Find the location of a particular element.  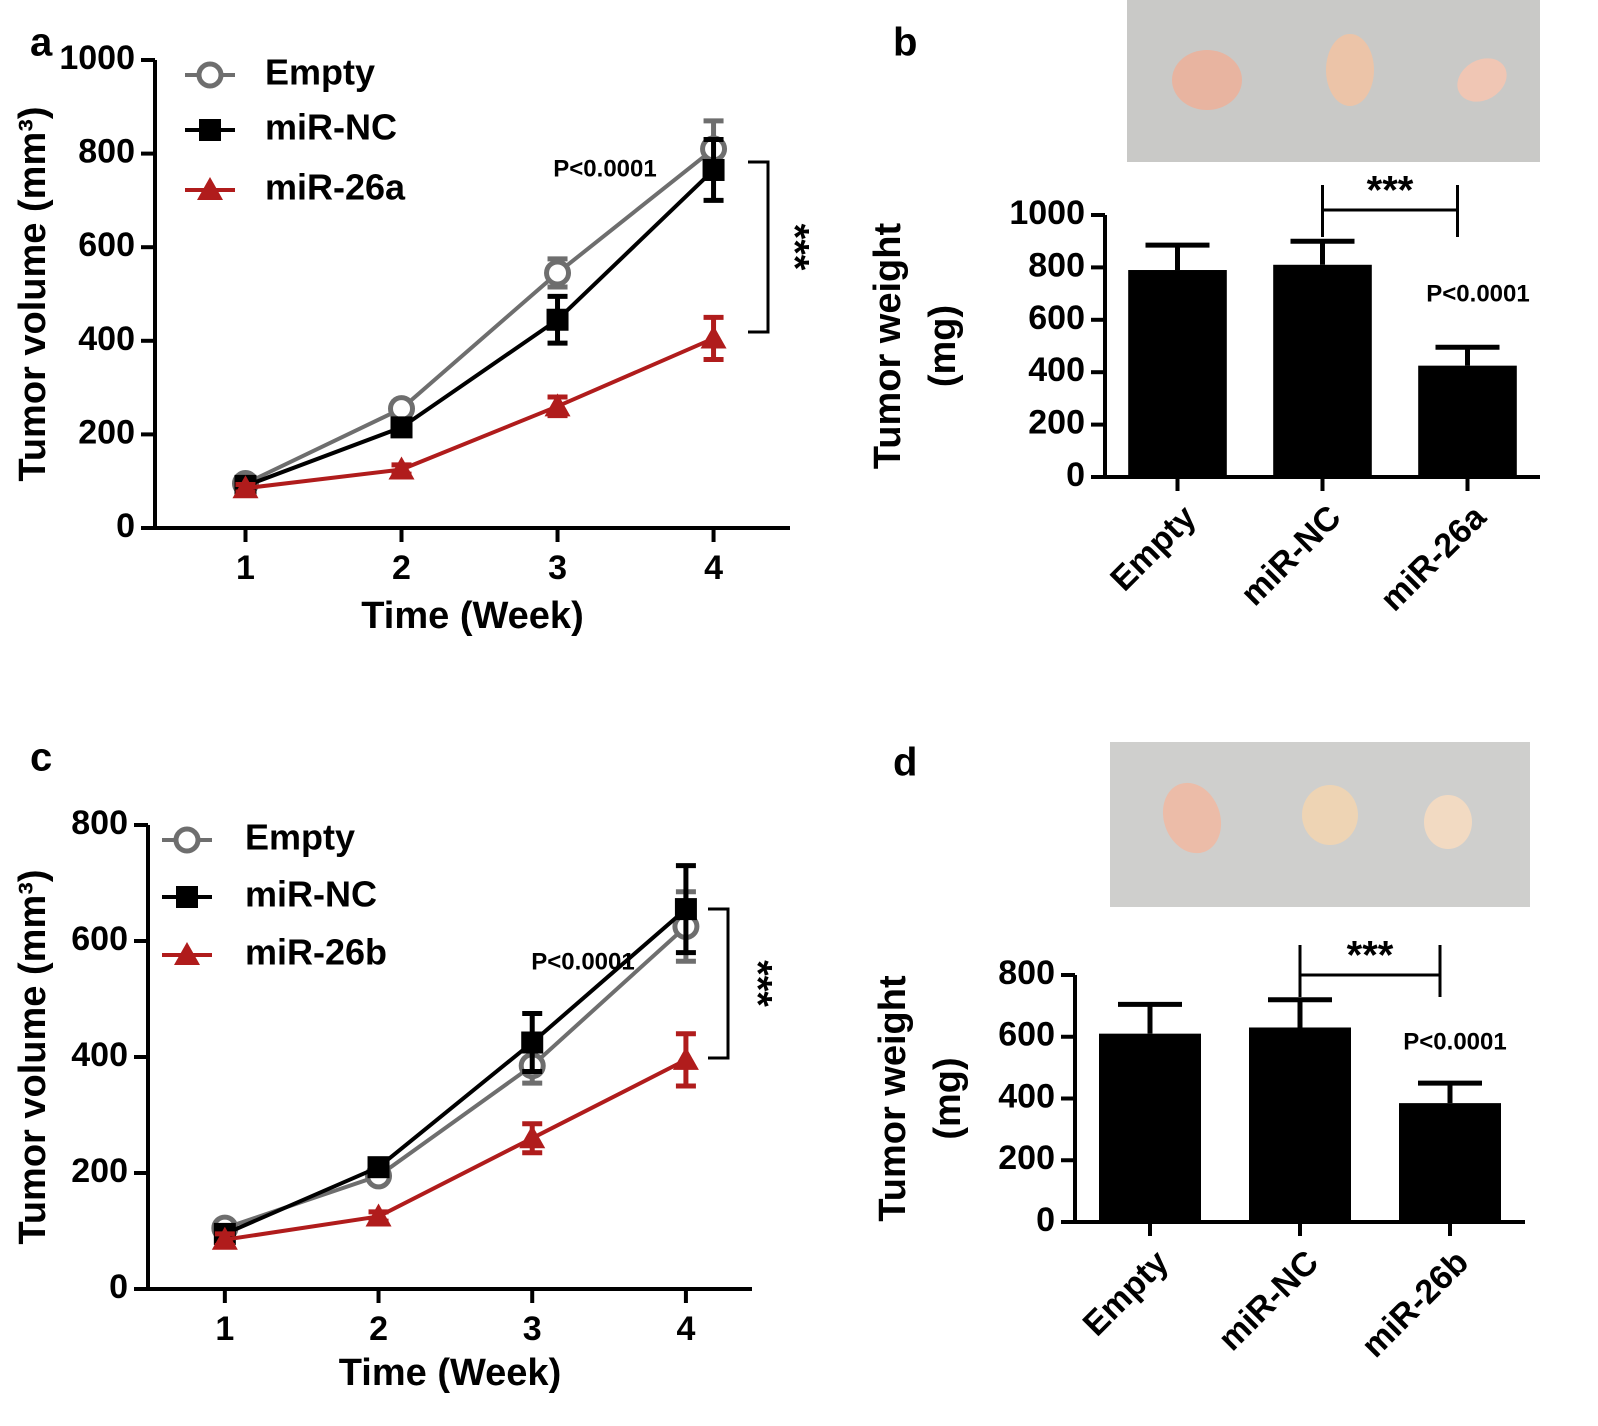

panel-label: c is located at coordinates (41, 758).